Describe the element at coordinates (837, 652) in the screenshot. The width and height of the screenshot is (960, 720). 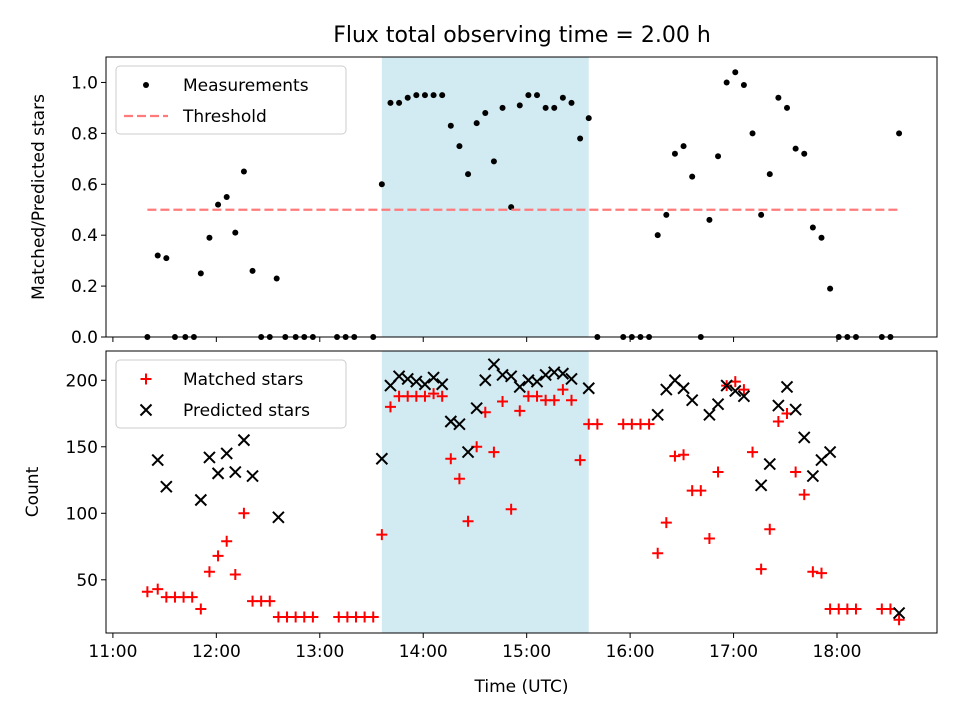
I see `x-tick-label: 18:00` at that location.